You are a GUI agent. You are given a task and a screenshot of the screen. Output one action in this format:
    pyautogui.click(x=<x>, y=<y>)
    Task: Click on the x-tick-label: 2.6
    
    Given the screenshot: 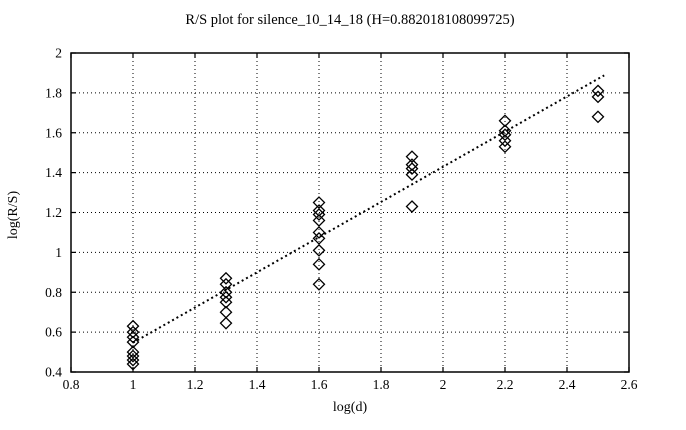 What is the action you would take?
    pyautogui.click(x=629, y=384)
    